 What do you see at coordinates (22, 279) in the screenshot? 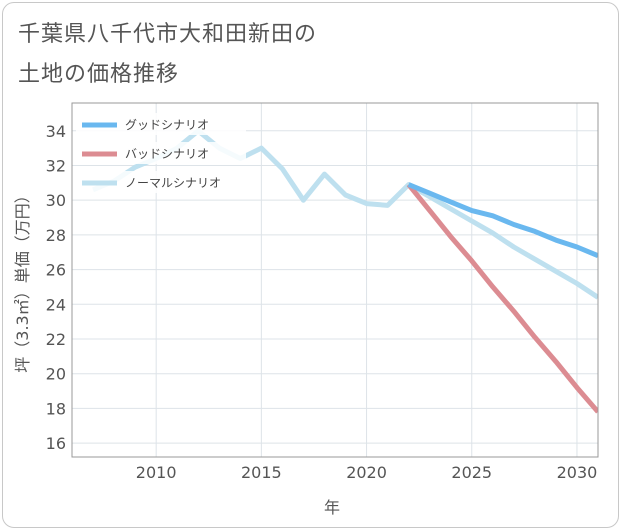
I see `y-axis-label: 坪（3.3㎡）単価（万円）` at bounding box center [22, 279].